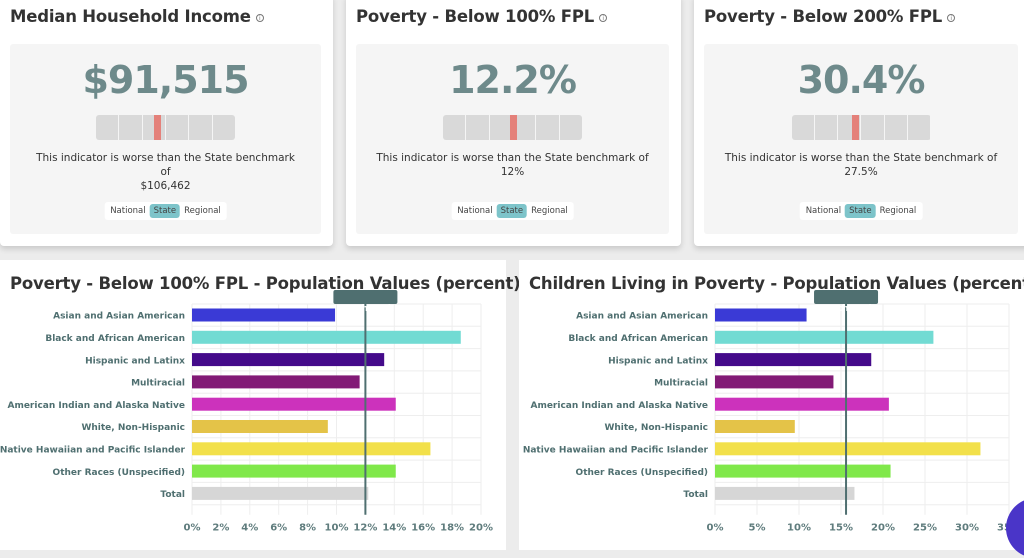 The width and height of the screenshot is (1024, 558). I want to click on x-tick-label: 12%, so click(365, 528).